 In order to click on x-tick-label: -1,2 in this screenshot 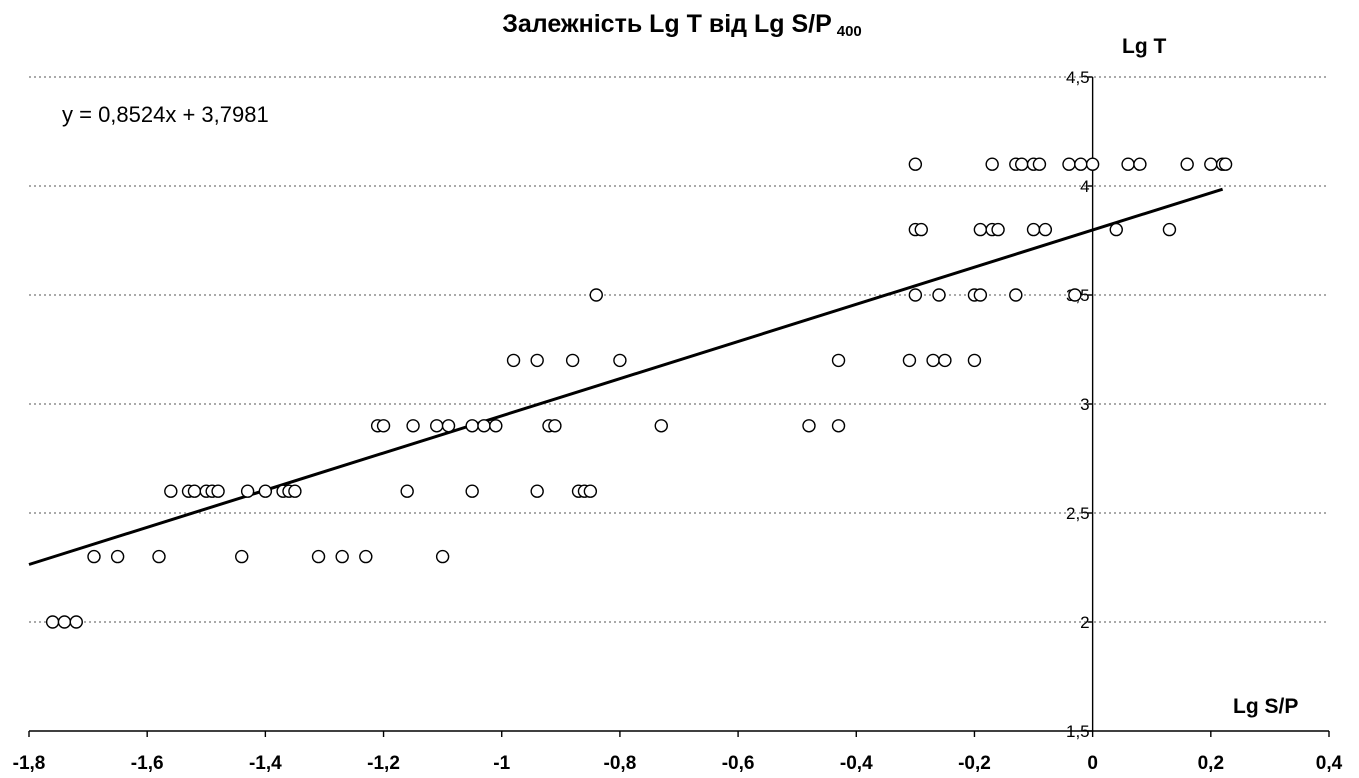, I will do `click(383, 763)`.